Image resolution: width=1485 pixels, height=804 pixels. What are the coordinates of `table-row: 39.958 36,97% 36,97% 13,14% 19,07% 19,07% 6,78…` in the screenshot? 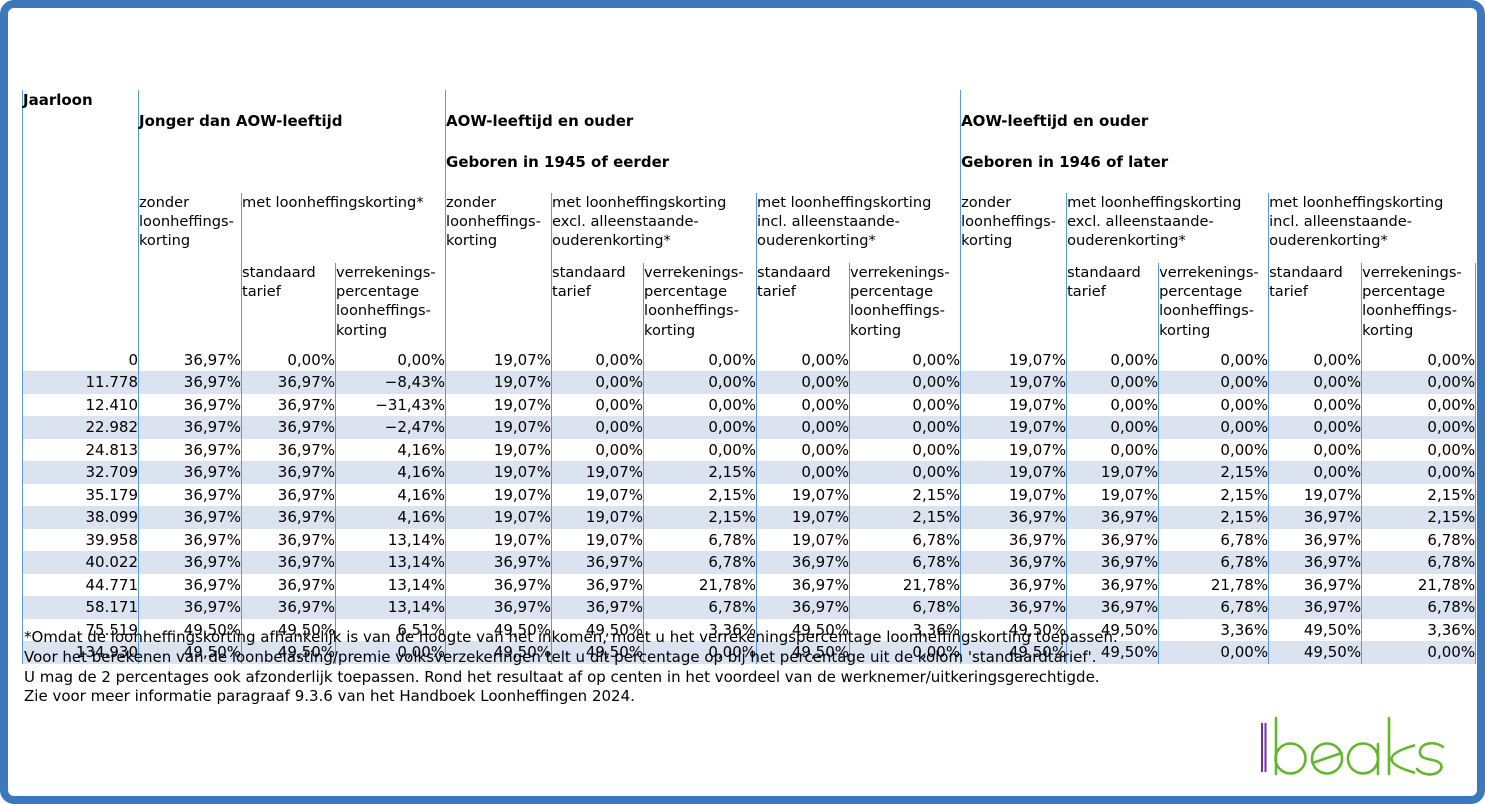 It's located at (749, 539).